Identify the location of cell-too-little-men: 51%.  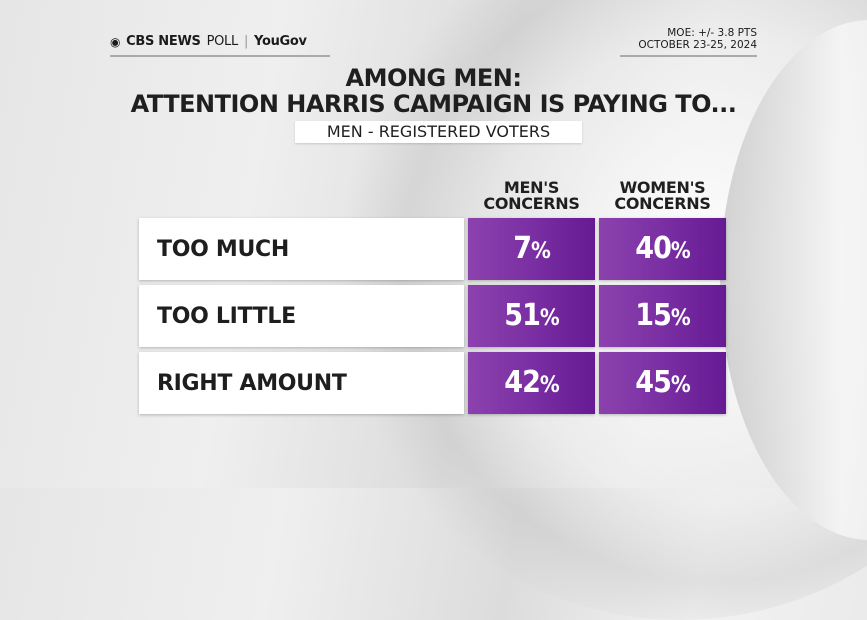
(531, 316).